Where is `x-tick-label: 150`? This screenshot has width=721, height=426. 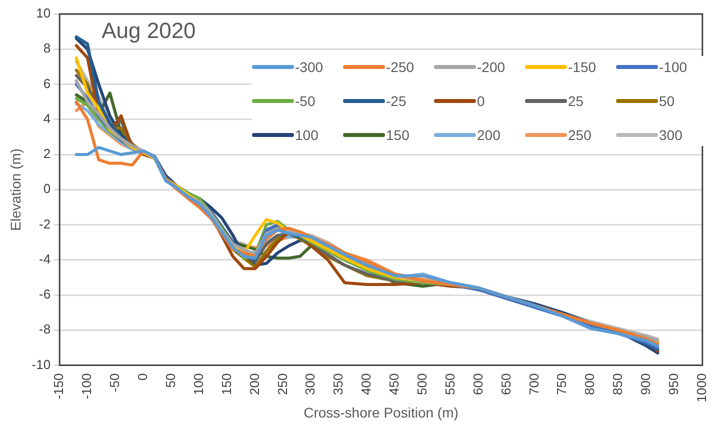 x-tick-label: 150 is located at coordinates (226, 384).